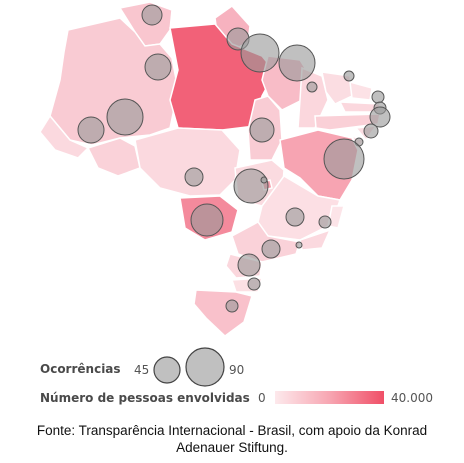 This screenshot has height=463, width=464. I want to click on bubble-tocantins, so click(262, 130).